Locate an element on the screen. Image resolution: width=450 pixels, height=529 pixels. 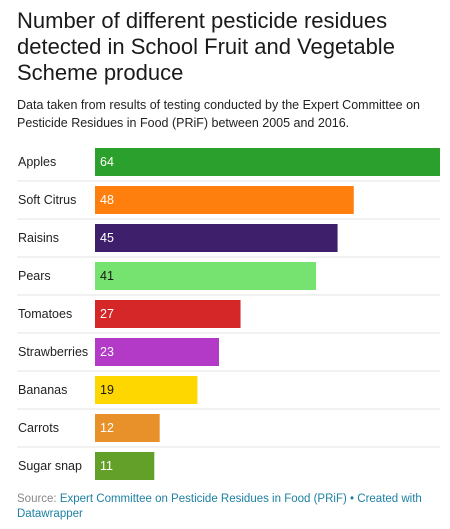
category-label: Sugar snap is located at coordinates (50, 466).